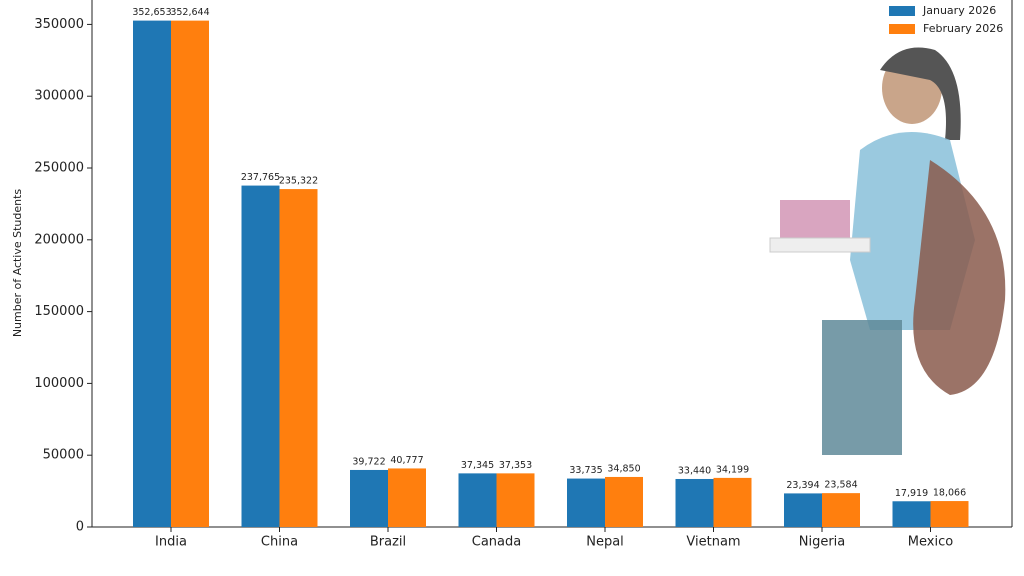  Describe the element at coordinates (171, 542) in the screenshot. I see `x-tick-label: India` at that location.